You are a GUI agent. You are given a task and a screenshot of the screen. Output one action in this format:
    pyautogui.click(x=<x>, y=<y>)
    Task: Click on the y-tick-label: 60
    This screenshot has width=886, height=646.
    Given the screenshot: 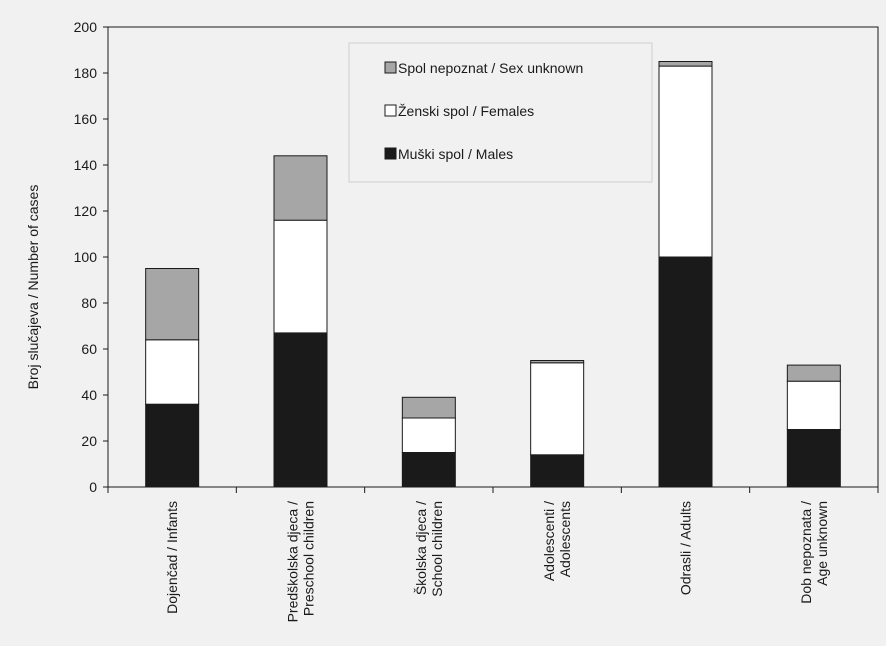 What is the action you would take?
    pyautogui.click(x=89, y=349)
    